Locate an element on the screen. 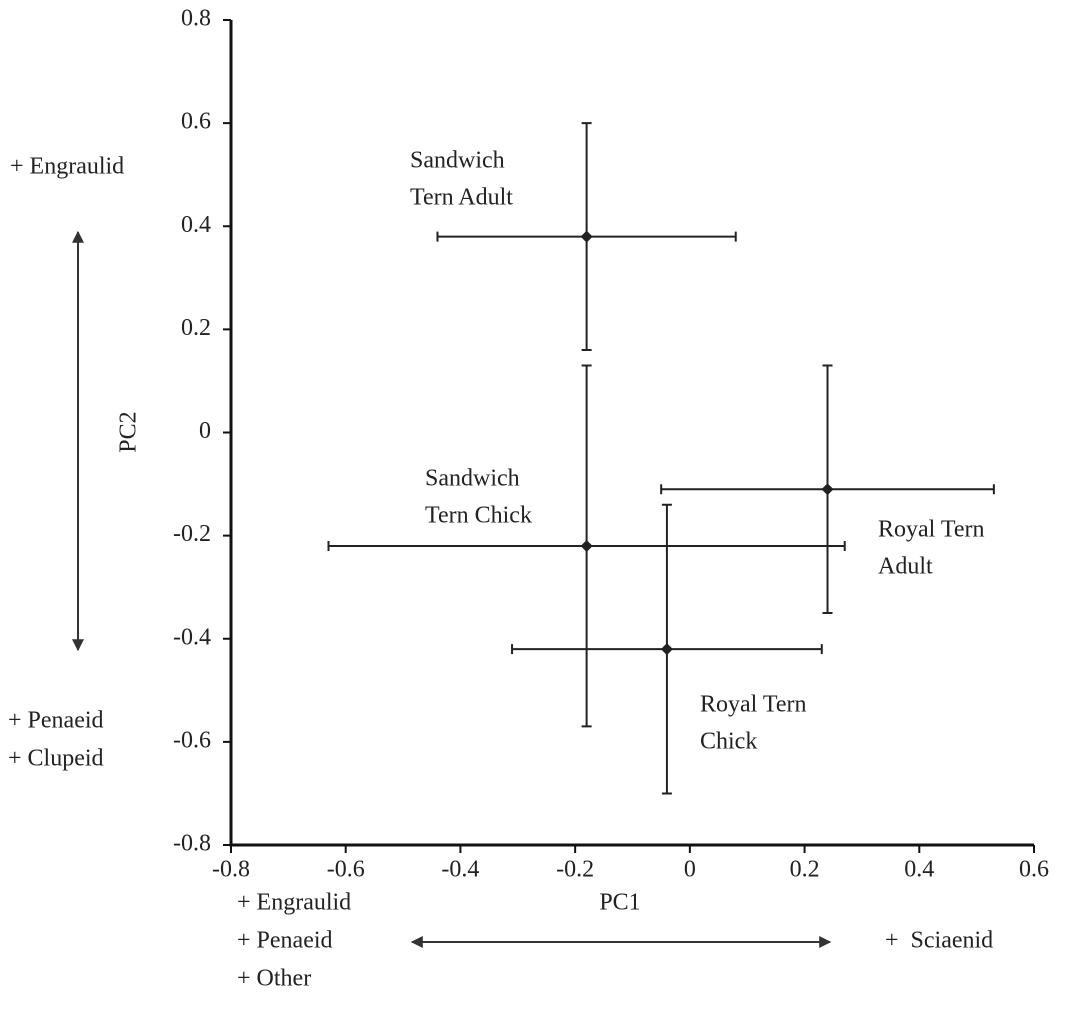  x-tick-label: -0.8 is located at coordinates (231, 870).